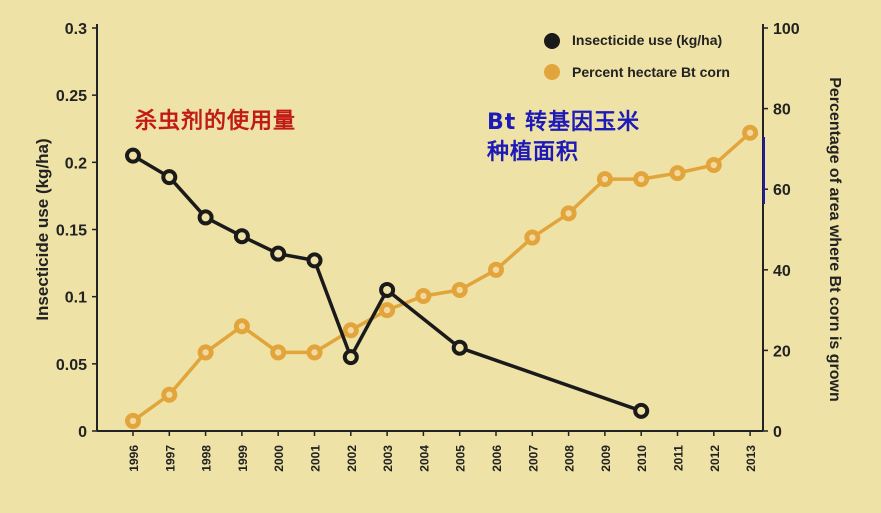 This screenshot has width=881, height=513. What do you see at coordinates (216, 121) in the screenshot?
I see `annotation-insecticide: 杀虫剂的使用量` at bounding box center [216, 121].